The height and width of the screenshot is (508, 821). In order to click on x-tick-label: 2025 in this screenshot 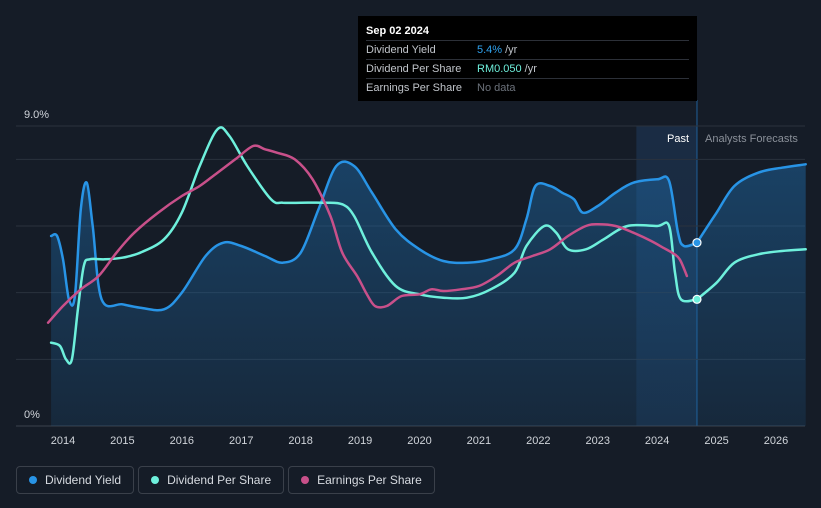, I will do `click(716, 441)`.